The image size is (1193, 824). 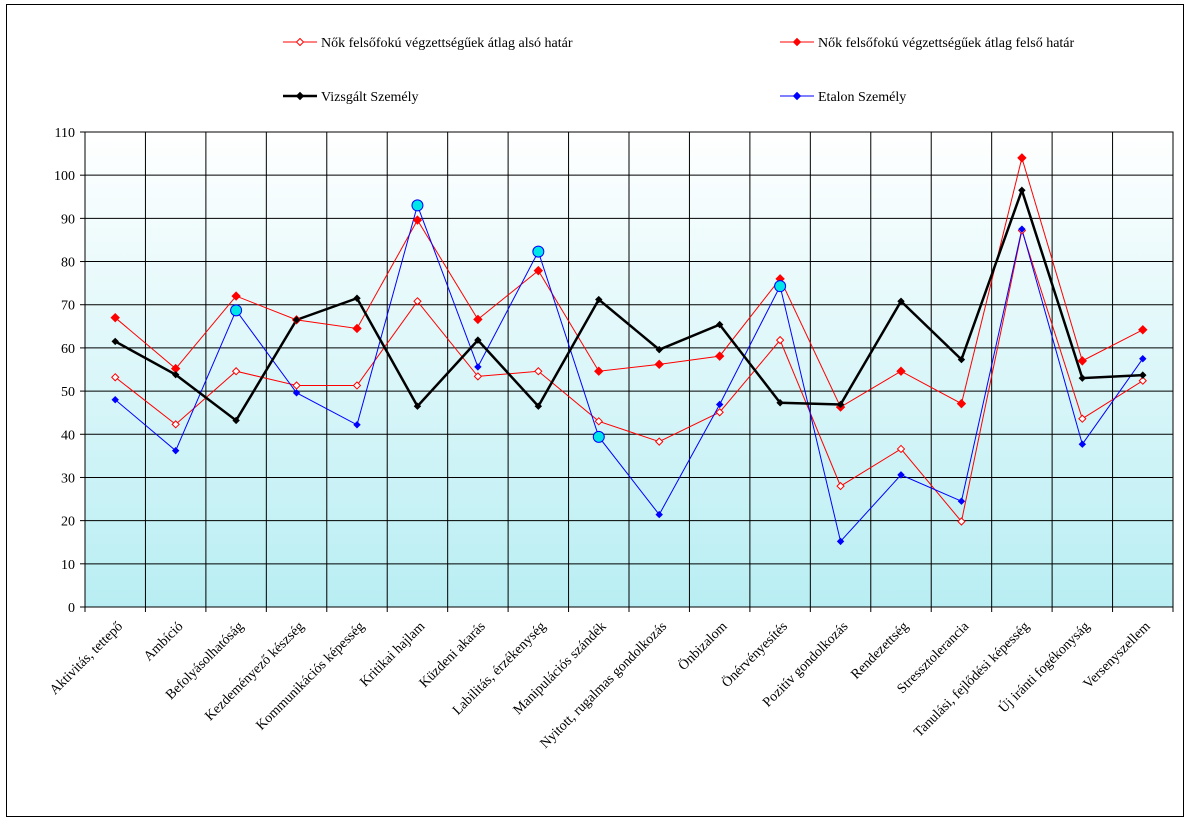 What do you see at coordinates (68, 522) in the screenshot?
I see `y-tick-label: 20` at bounding box center [68, 522].